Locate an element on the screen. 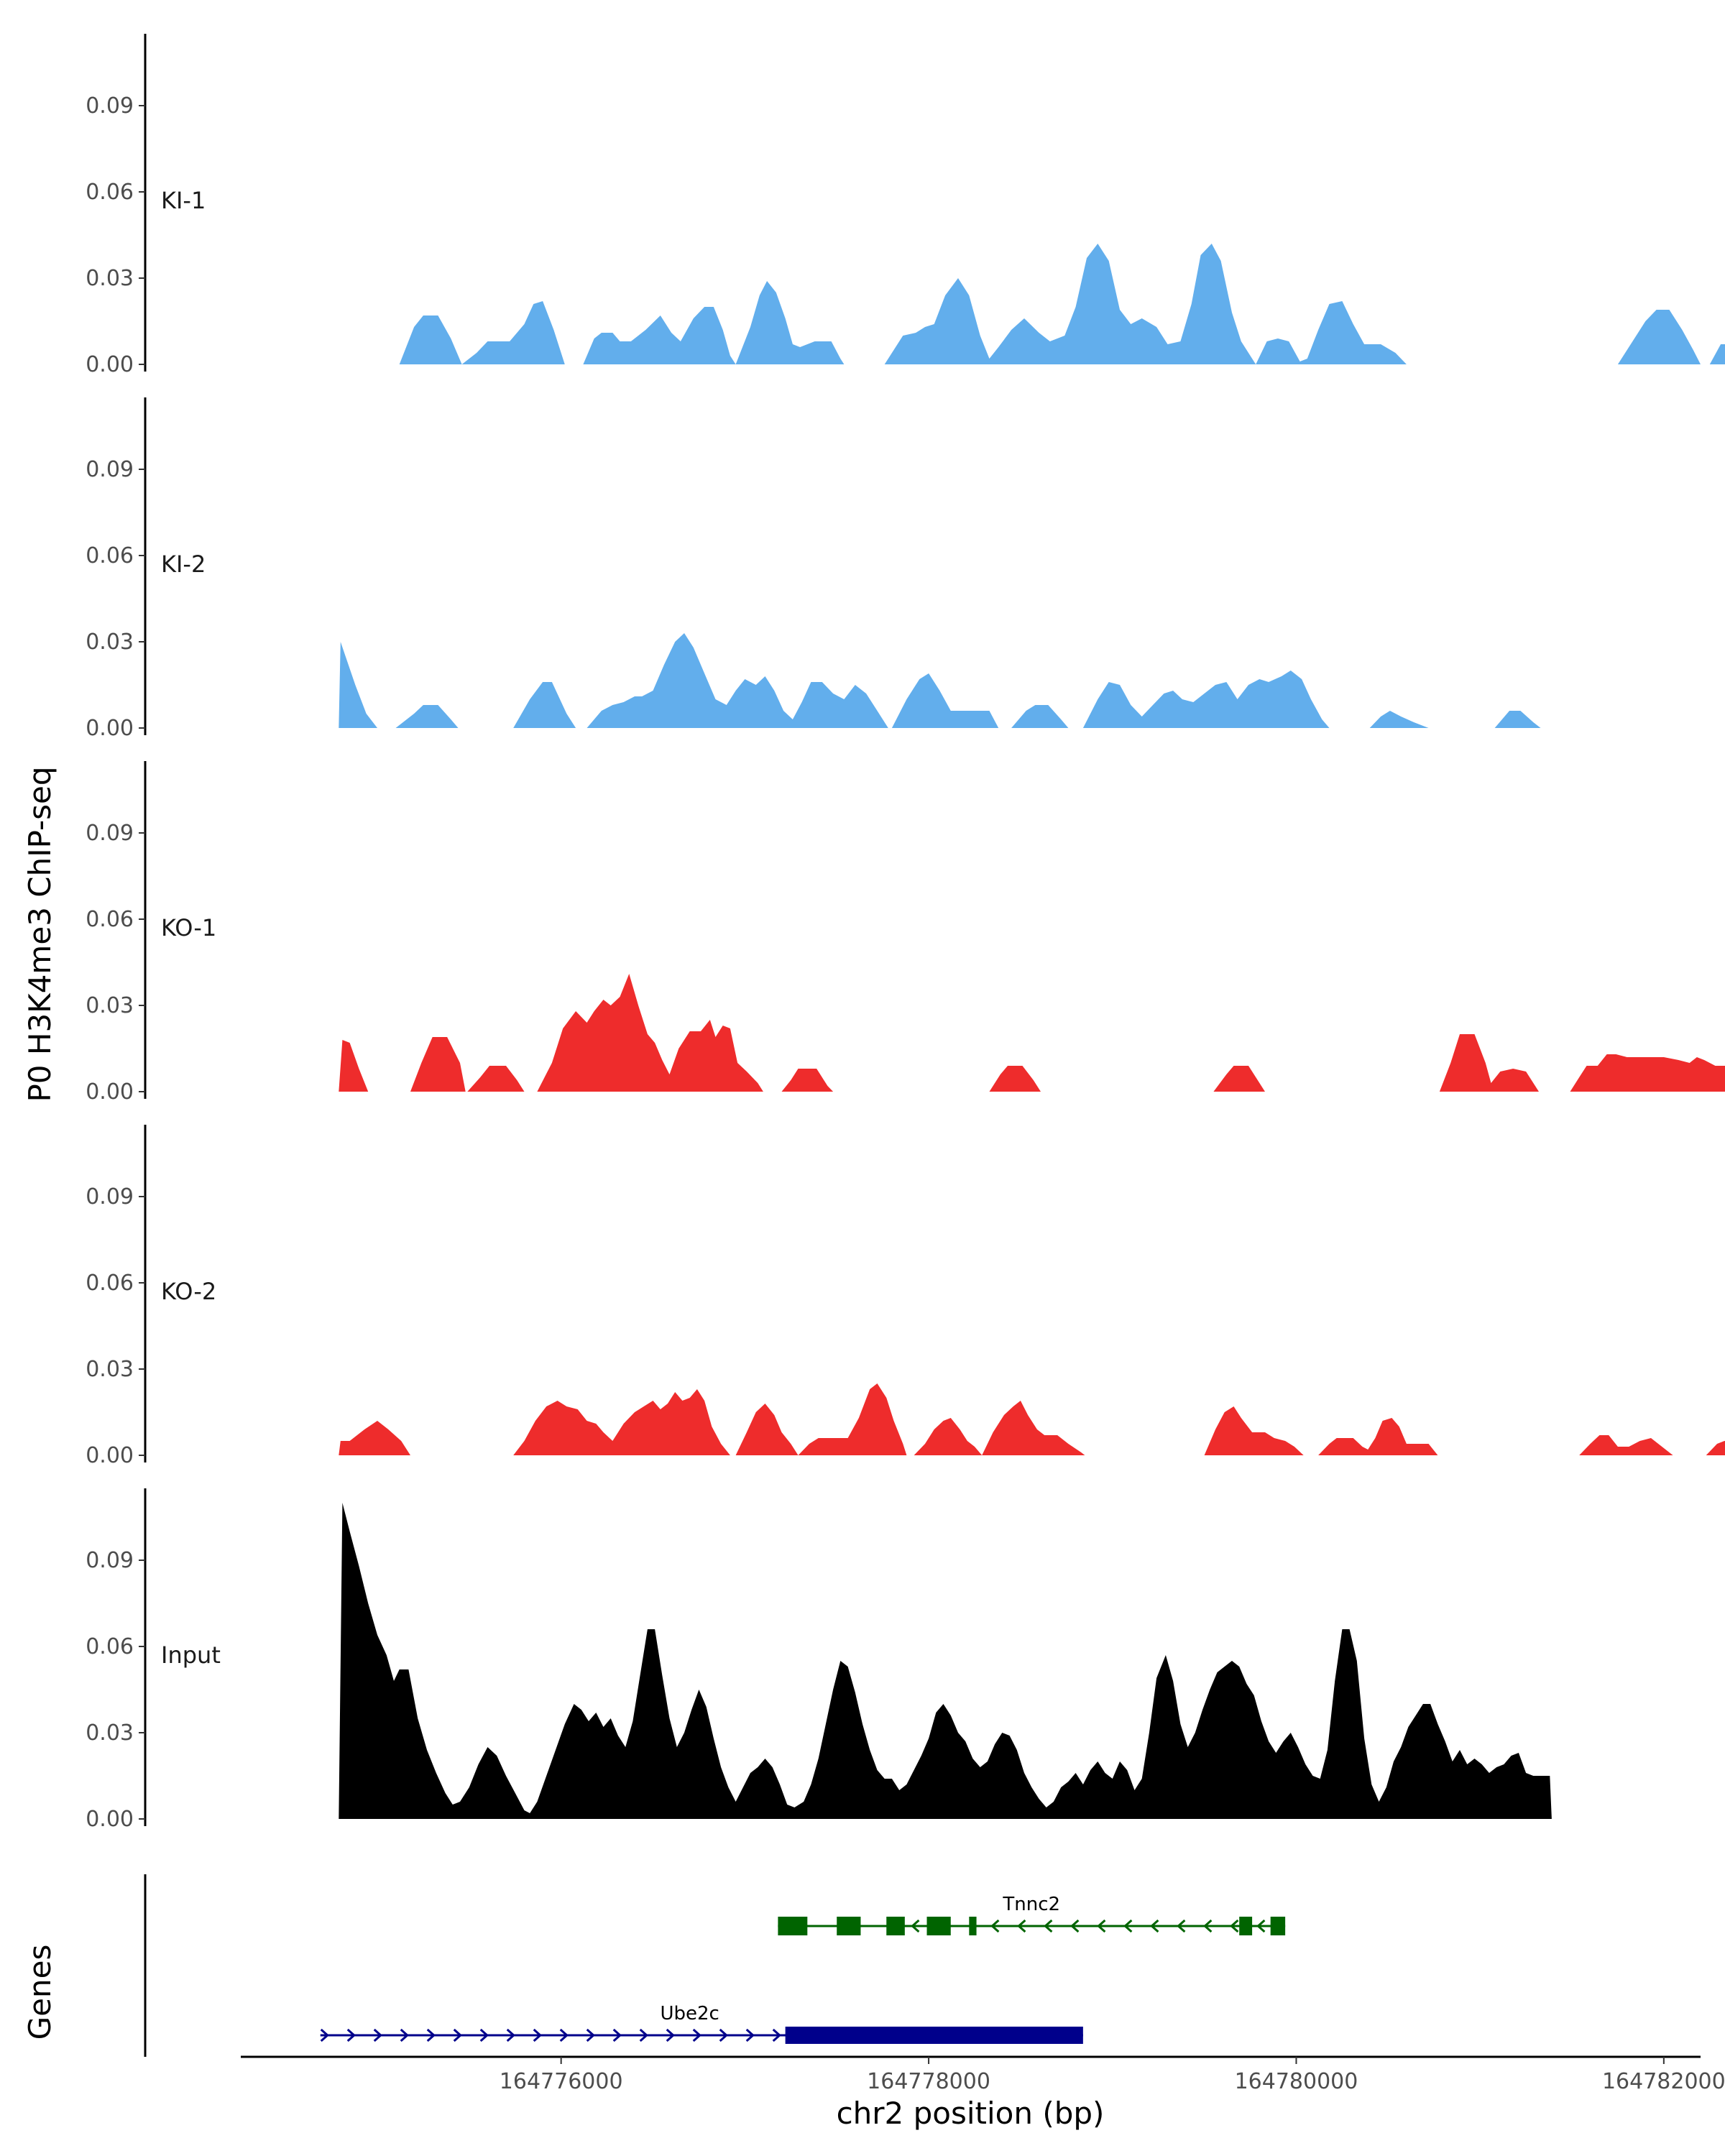 This screenshot has width=1725, height=2156. track-label: KO-1 is located at coordinates (188, 927).